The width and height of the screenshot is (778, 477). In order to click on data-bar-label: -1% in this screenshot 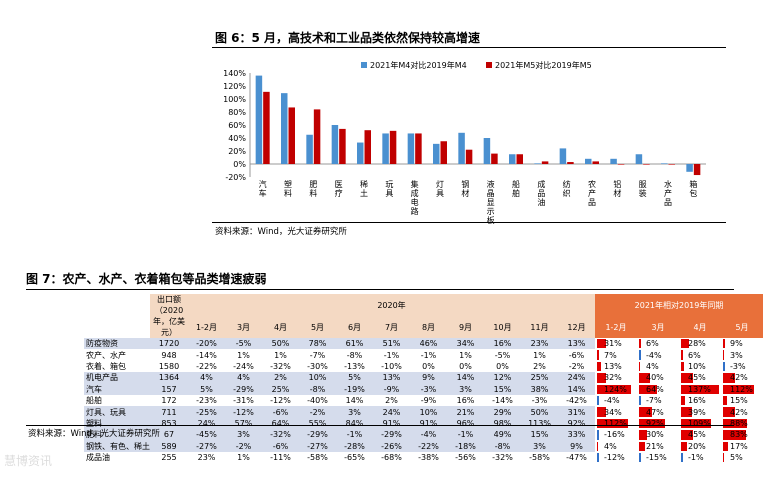, I will do `click(696, 458)`.